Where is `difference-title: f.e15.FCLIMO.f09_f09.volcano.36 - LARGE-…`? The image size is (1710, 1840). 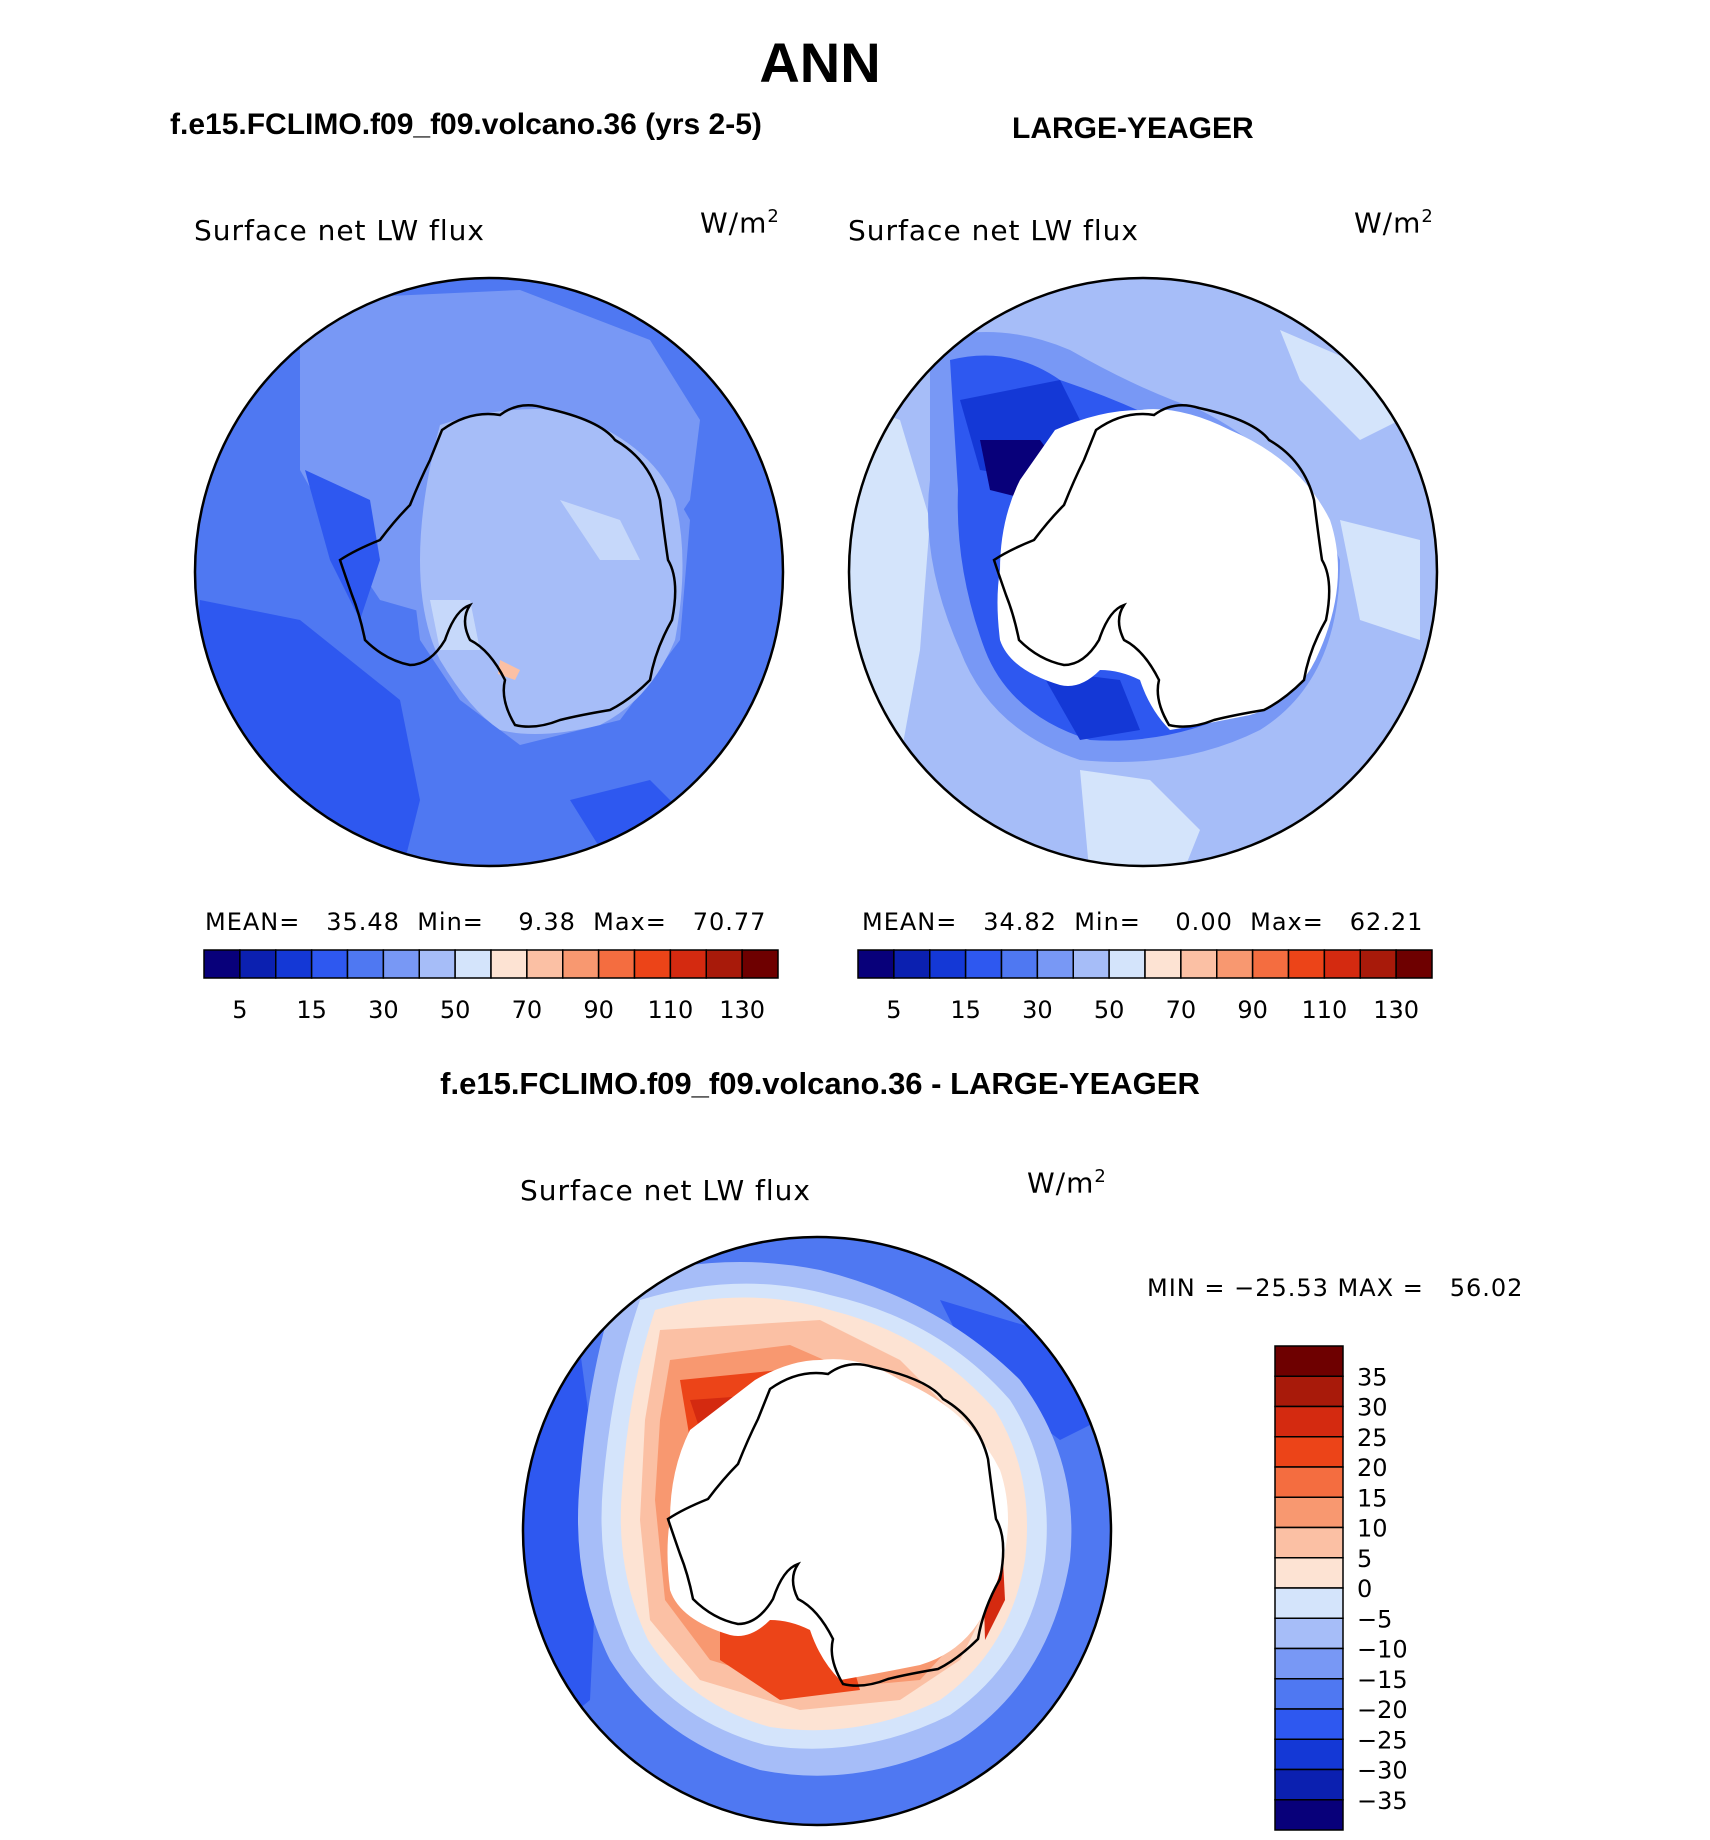
difference-title: f.e15.FCLIMO.f09_f09.volcano.36 - LARGE-… is located at coordinates (820, 1083).